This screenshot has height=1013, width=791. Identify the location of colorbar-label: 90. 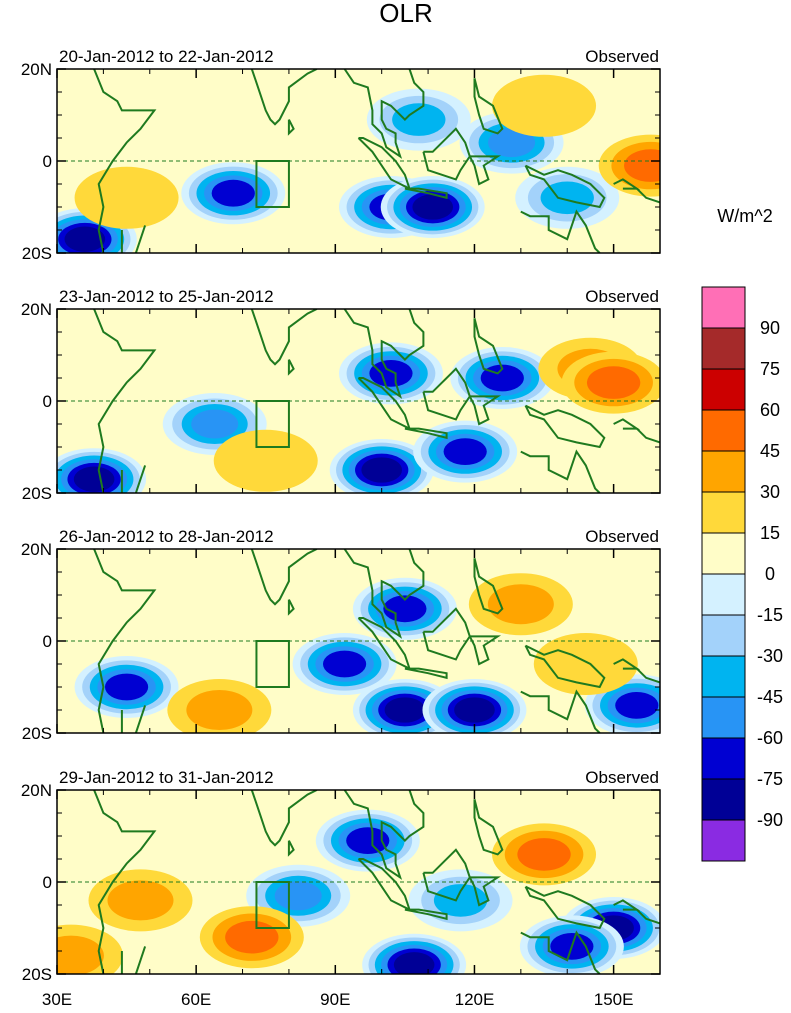
(770, 328).